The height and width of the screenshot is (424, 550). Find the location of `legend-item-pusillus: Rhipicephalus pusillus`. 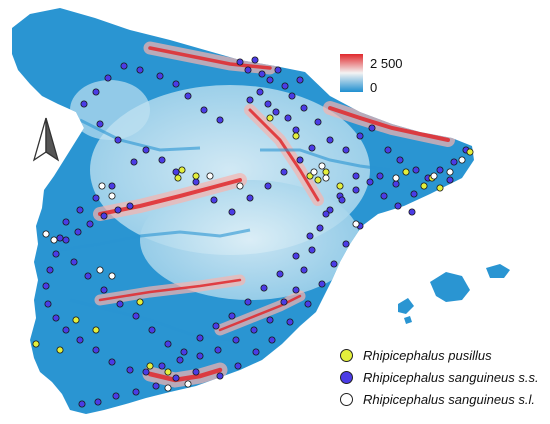

legend-item-pusillus: Rhipicephalus pusillus is located at coordinates (439, 355).